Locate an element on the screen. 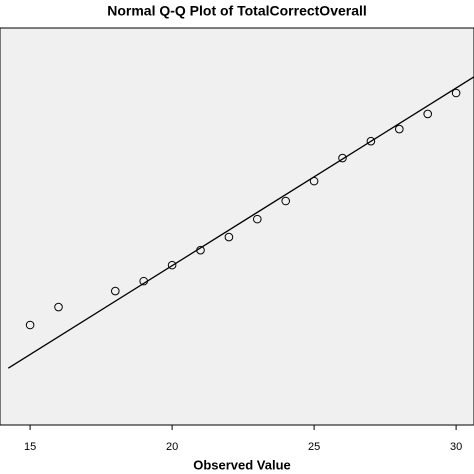 This screenshot has width=474, height=474. x-tick-label: 20 is located at coordinates (172, 447).